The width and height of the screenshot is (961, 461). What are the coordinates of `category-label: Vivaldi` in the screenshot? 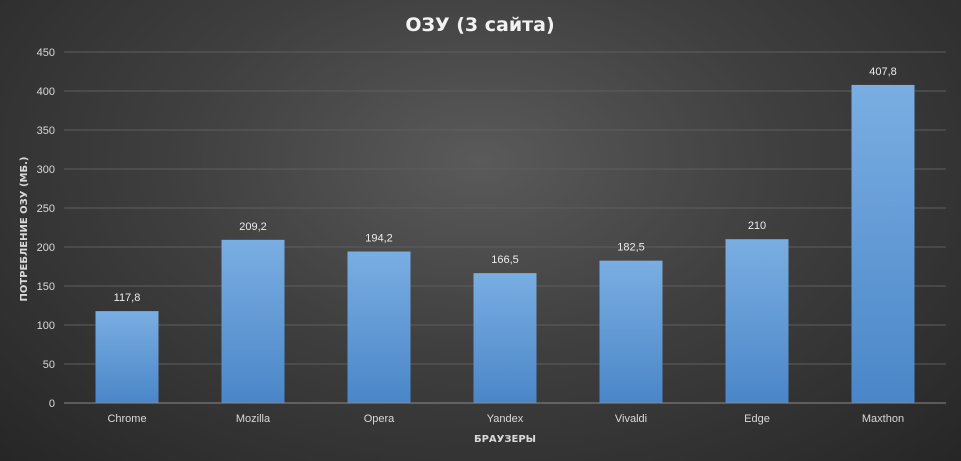 It's located at (631, 419).